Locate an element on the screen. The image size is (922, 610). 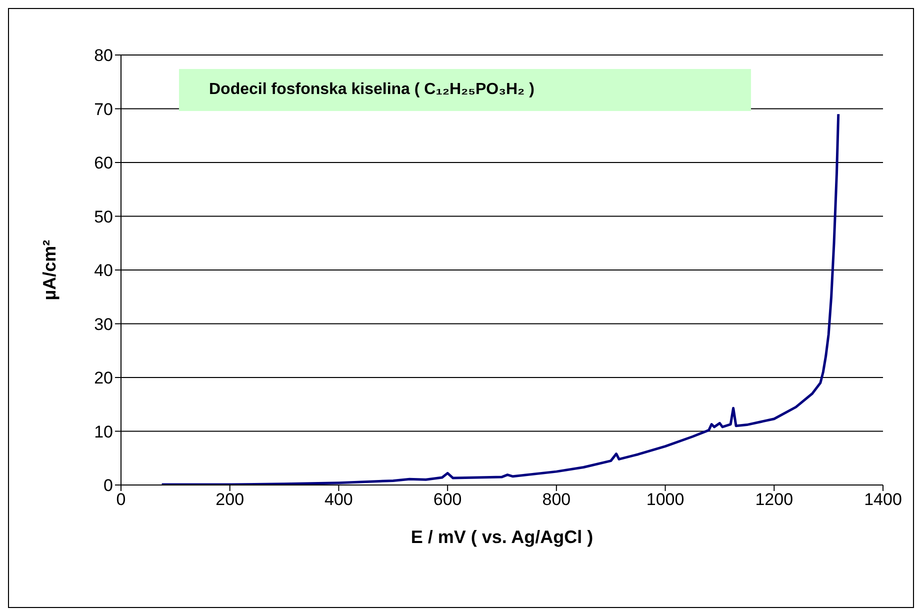
y-tick-label: 80 is located at coordinates (103, 56).